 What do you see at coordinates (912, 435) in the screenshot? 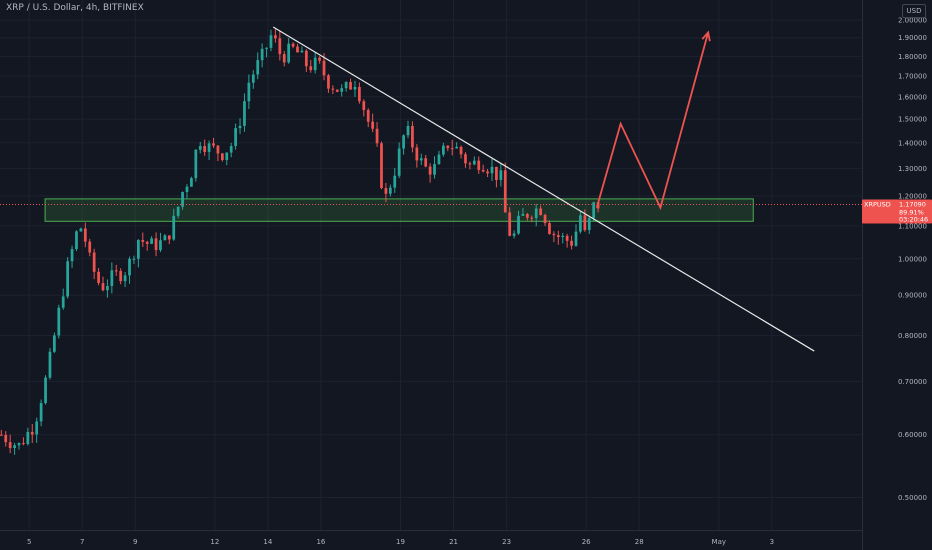
I see `price-tick-label: 0.60000` at bounding box center [912, 435].